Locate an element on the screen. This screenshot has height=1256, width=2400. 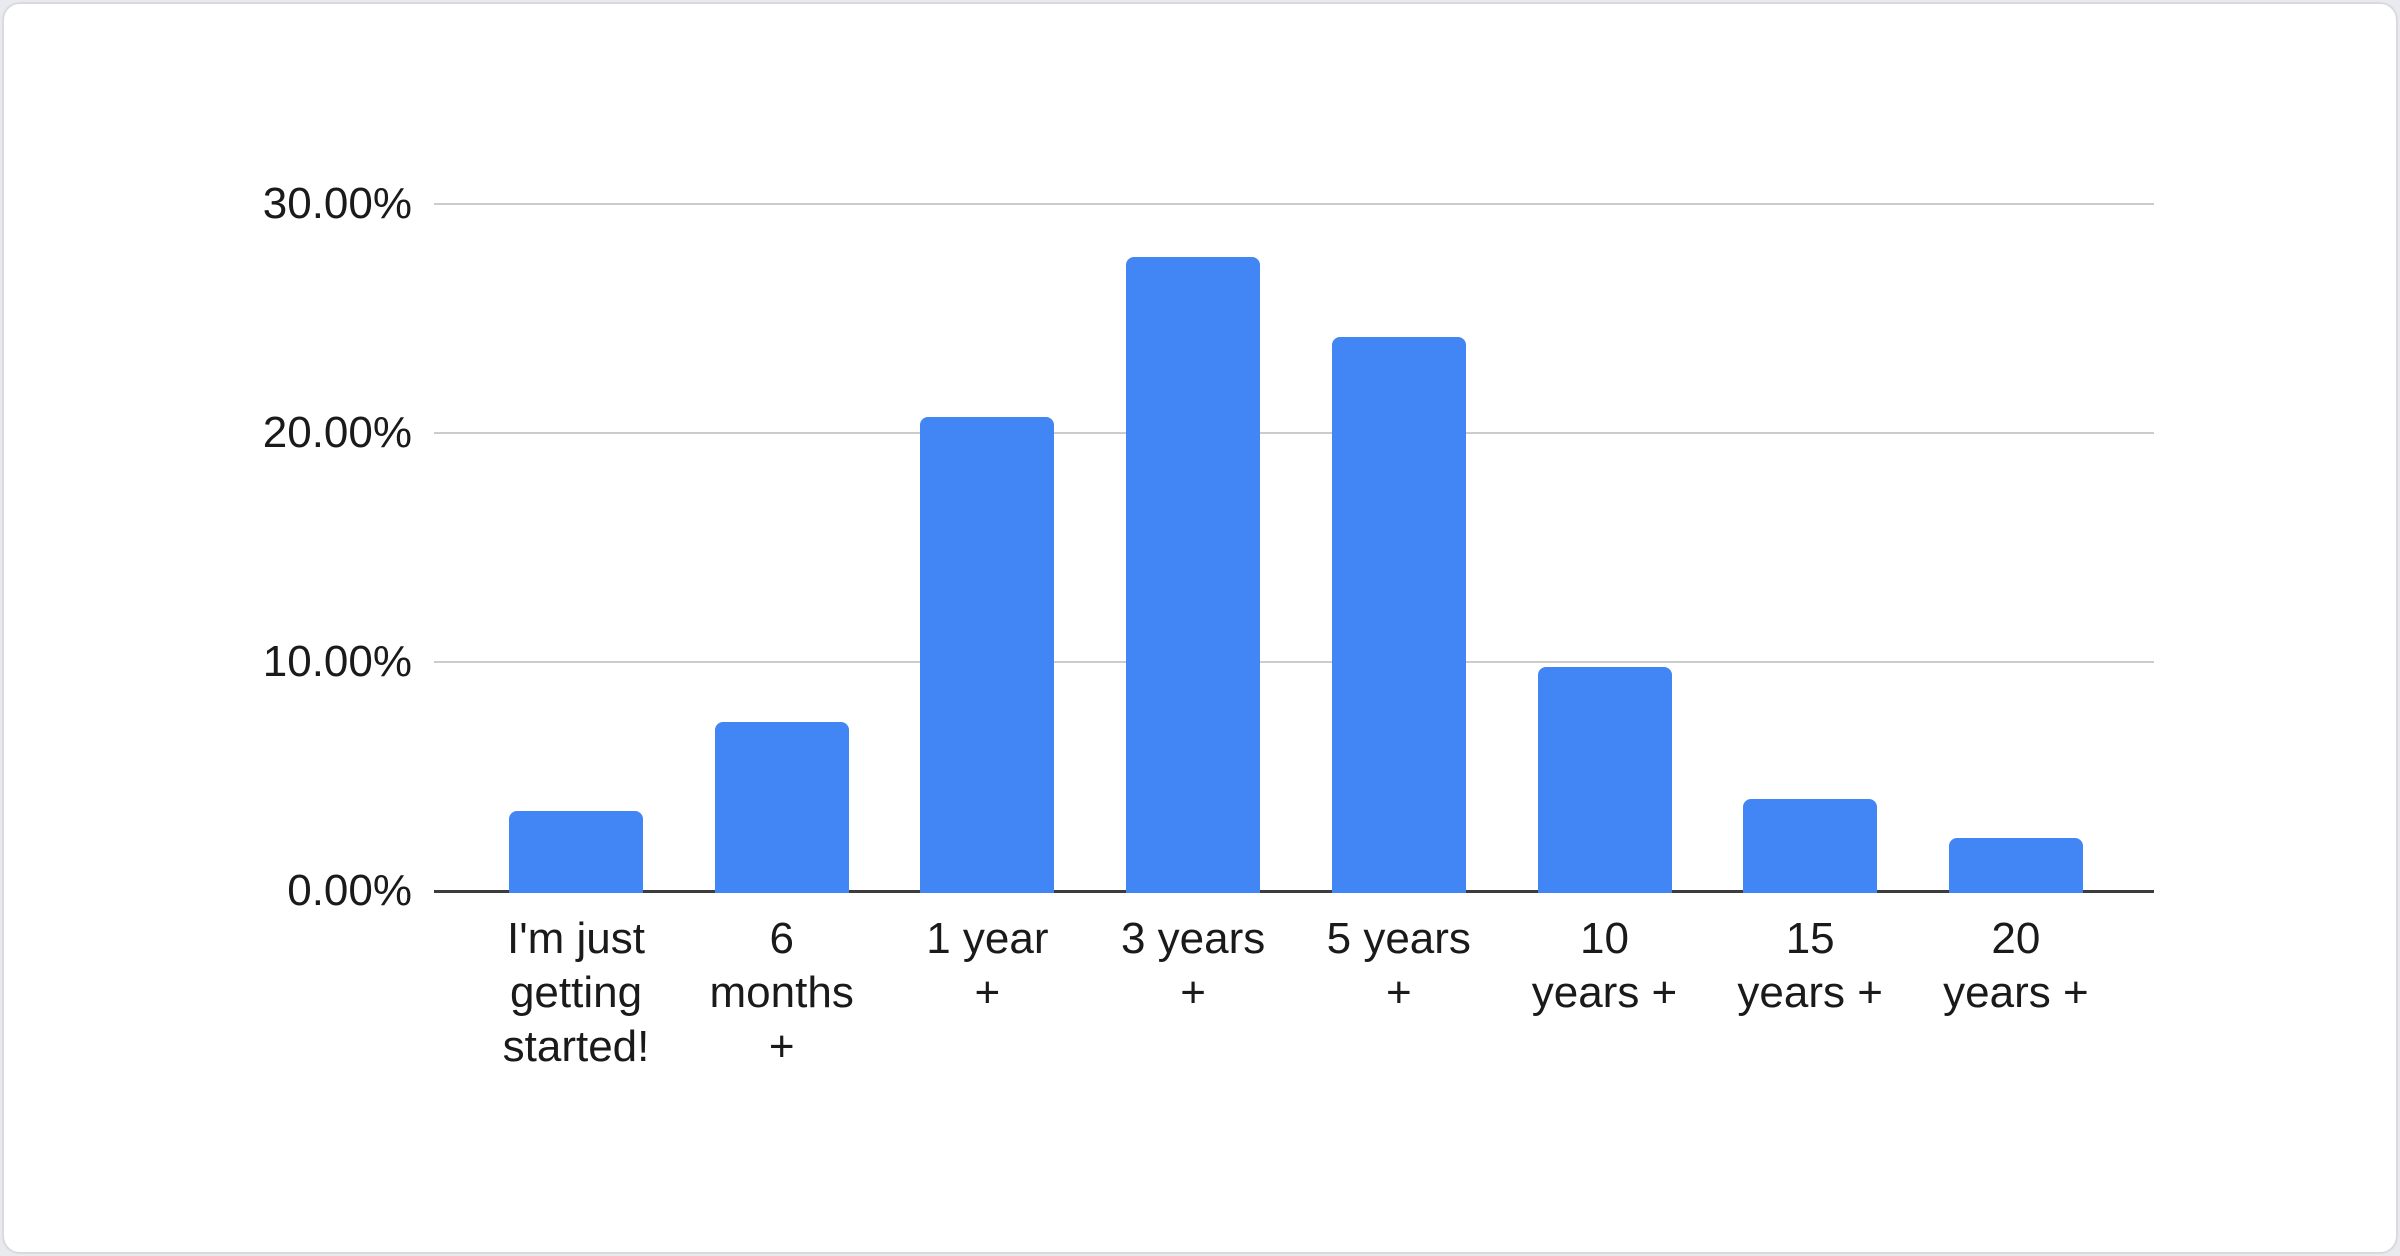
x-axis-label-10-years: 10 years + is located at coordinates (1604, 965).